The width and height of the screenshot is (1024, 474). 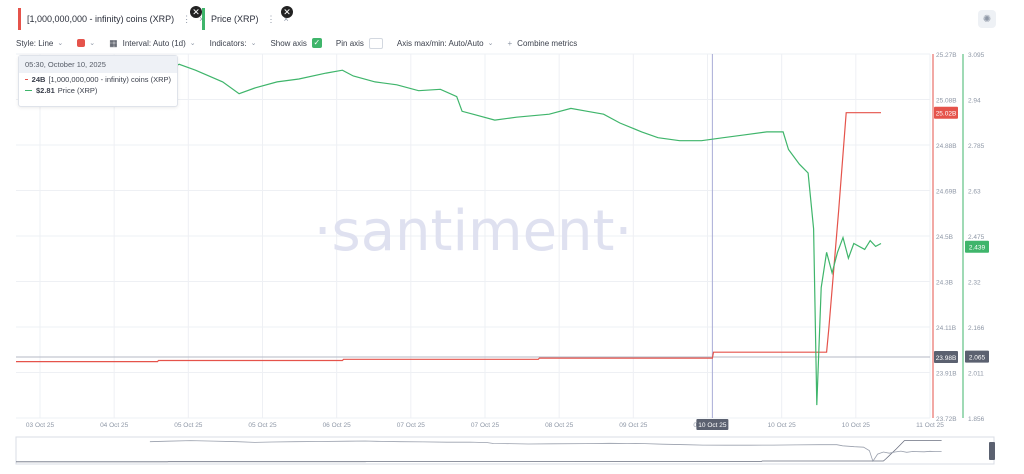 What do you see at coordinates (976, 374) in the screenshot?
I see `price-axis-tick: 2.011` at bounding box center [976, 374].